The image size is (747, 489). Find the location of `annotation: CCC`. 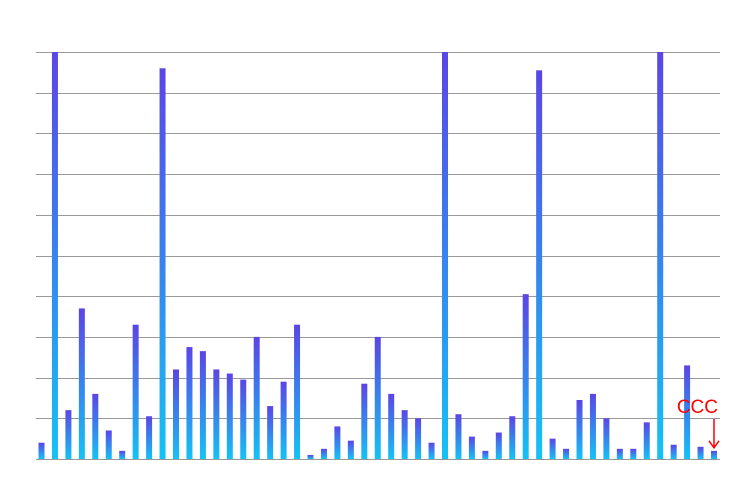

annotation: CCC is located at coordinates (698, 423).